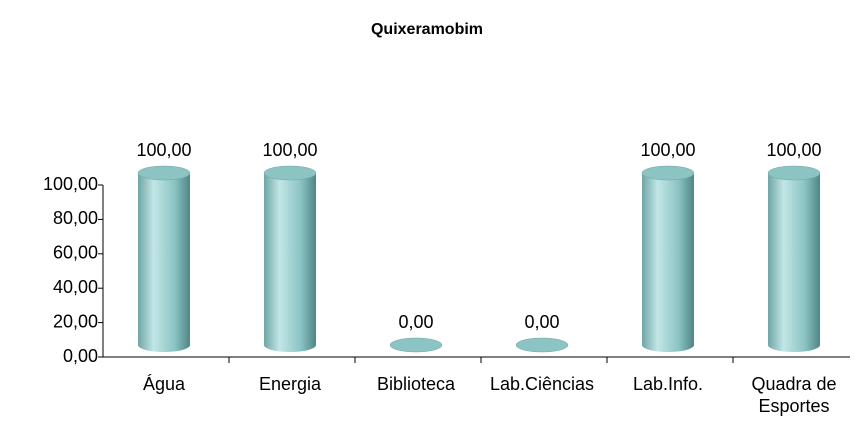  Describe the element at coordinates (542, 384) in the screenshot. I see `x-tick-label: Lab.Ciências` at that location.